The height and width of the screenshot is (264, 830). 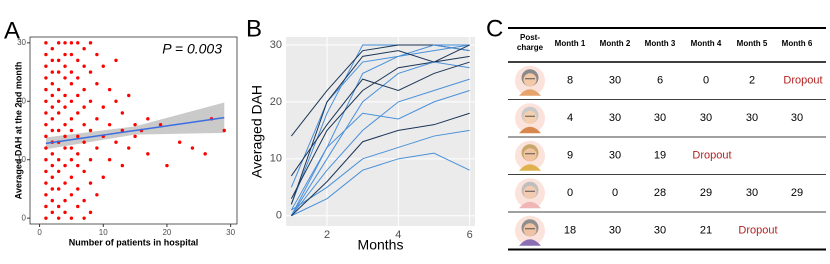 I want to click on y-axis-label: Averaged DAH, so click(x=257, y=131).